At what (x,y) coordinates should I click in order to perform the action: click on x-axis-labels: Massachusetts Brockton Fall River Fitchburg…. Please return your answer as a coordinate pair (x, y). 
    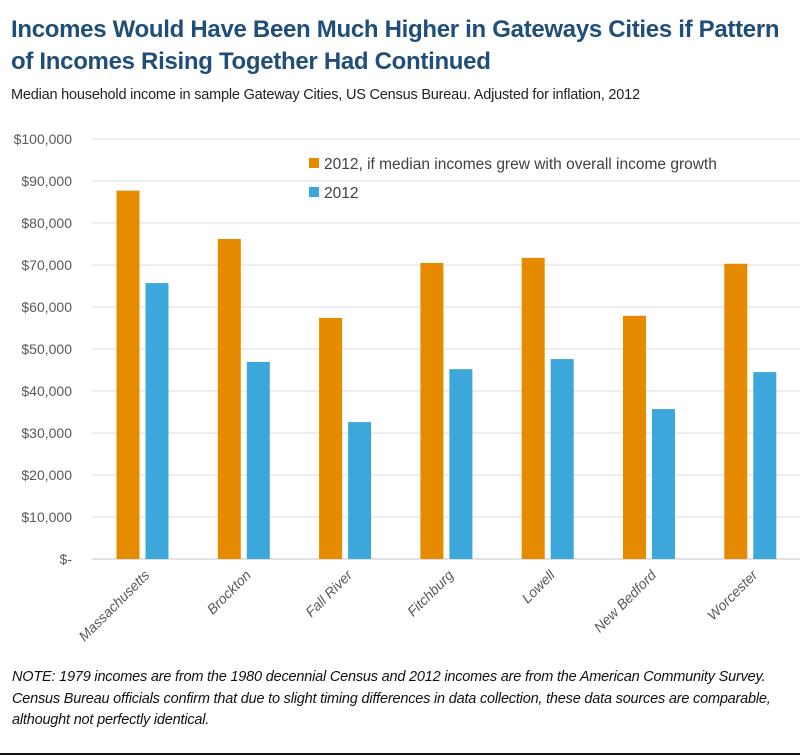
    Looking at the image, I should click on (418, 605).